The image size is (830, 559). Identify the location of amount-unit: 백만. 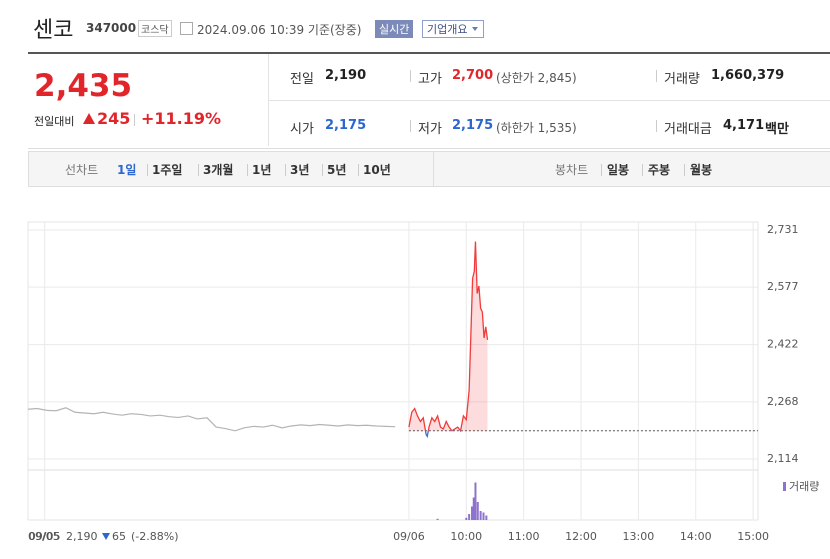
(777, 129).